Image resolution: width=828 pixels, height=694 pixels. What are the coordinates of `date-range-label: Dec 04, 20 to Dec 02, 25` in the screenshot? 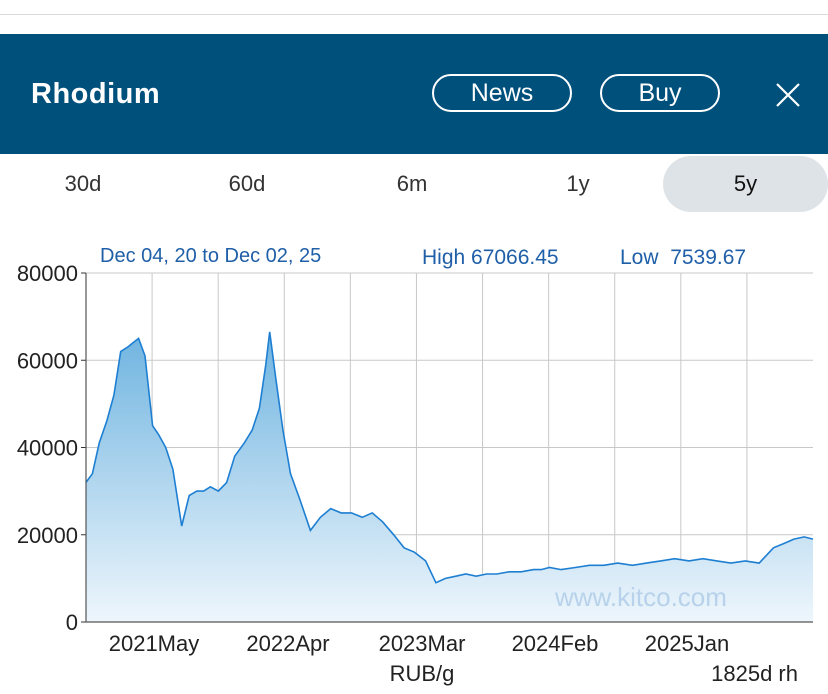 It's located at (210, 256).